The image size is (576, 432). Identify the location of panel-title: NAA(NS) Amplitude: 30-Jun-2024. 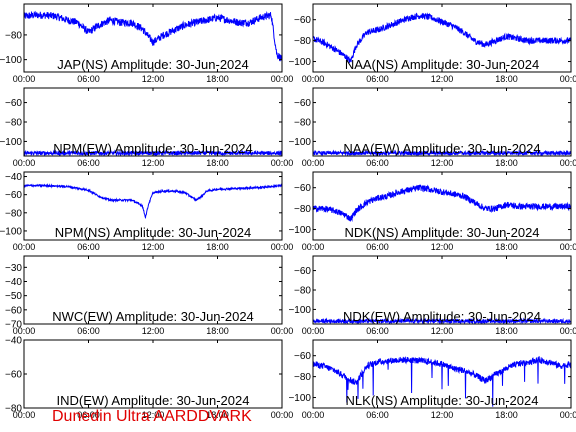
(442, 64).